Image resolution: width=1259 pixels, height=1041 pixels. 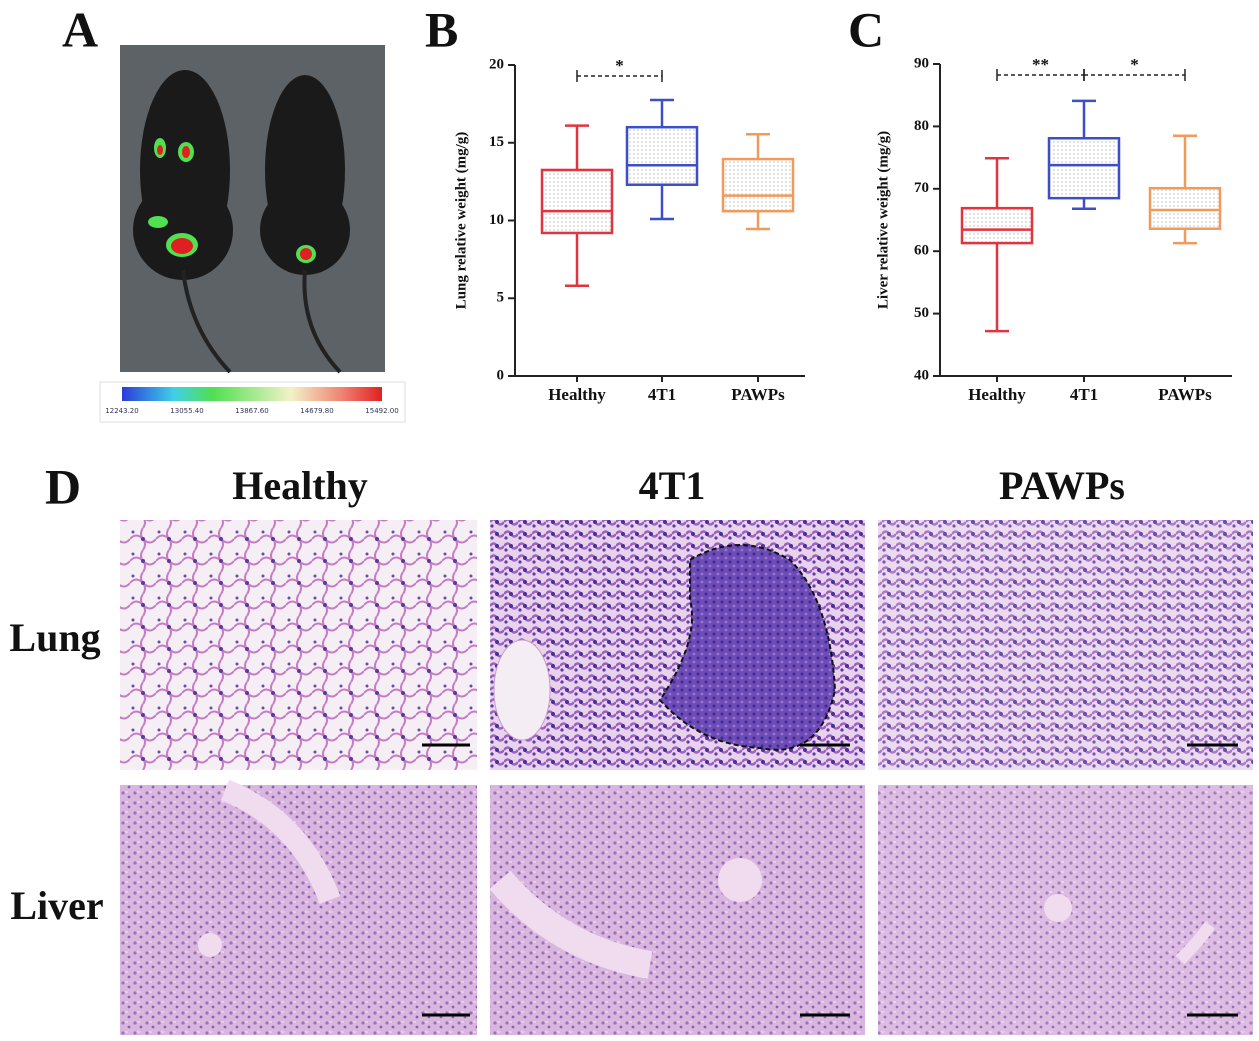 What do you see at coordinates (866, 29) in the screenshot?
I see `panel-label: C` at bounding box center [866, 29].